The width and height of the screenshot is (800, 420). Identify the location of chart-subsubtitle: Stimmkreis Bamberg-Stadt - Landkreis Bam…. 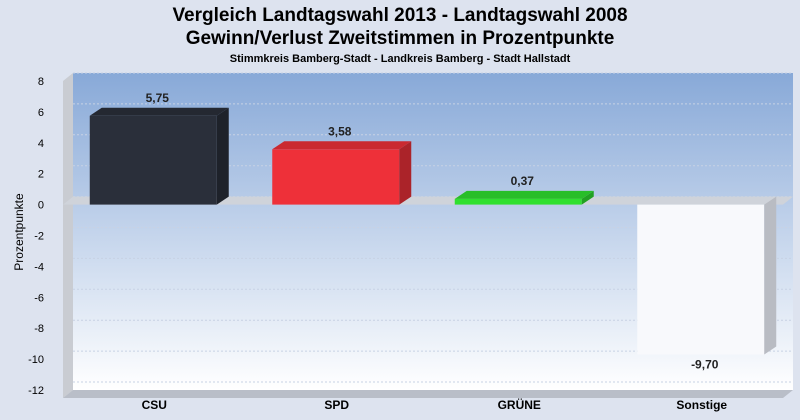
(400, 59).